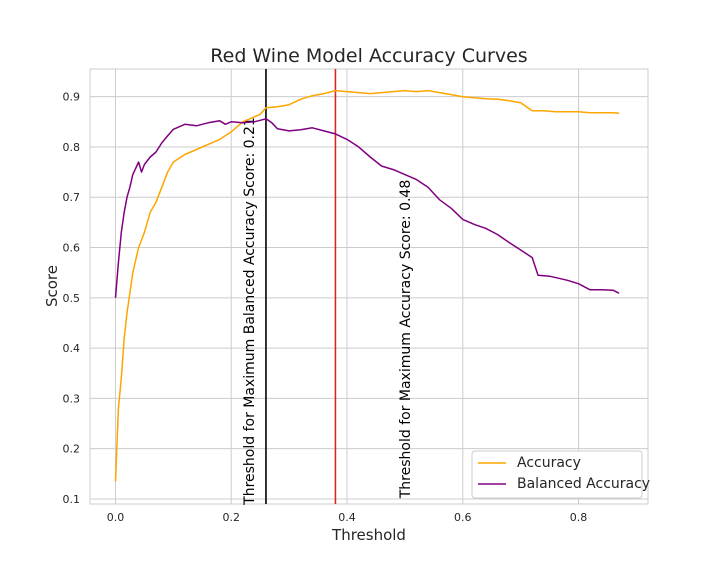  I want to click on x-tick-label: 0.4, so click(347, 517).